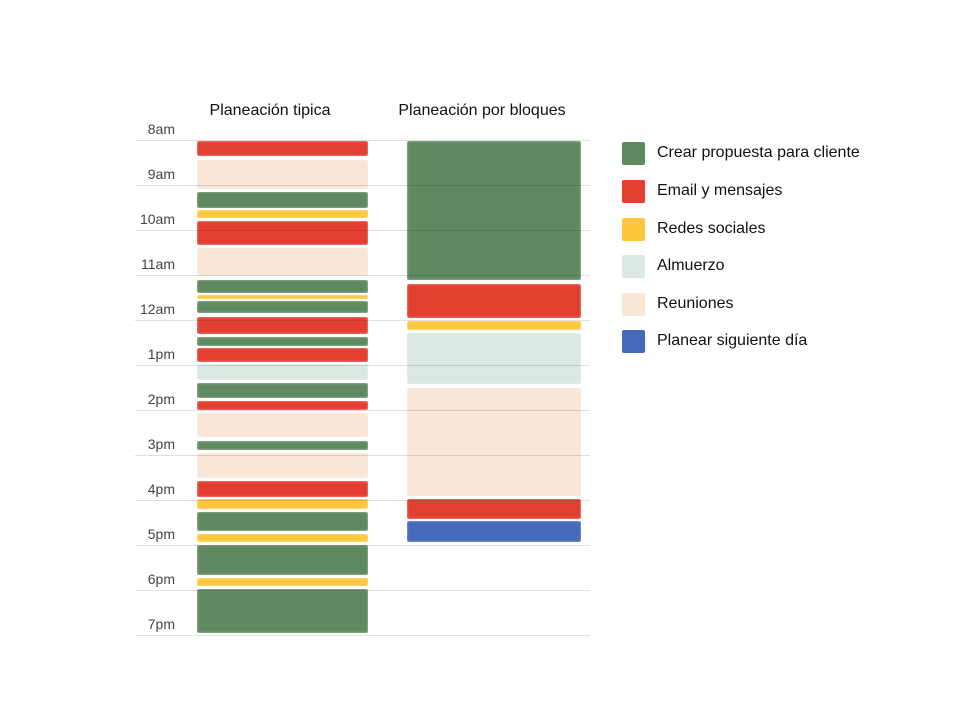 The height and width of the screenshot is (702, 974). I want to click on legend-item: Planear siguiente día, so click(714, 341).